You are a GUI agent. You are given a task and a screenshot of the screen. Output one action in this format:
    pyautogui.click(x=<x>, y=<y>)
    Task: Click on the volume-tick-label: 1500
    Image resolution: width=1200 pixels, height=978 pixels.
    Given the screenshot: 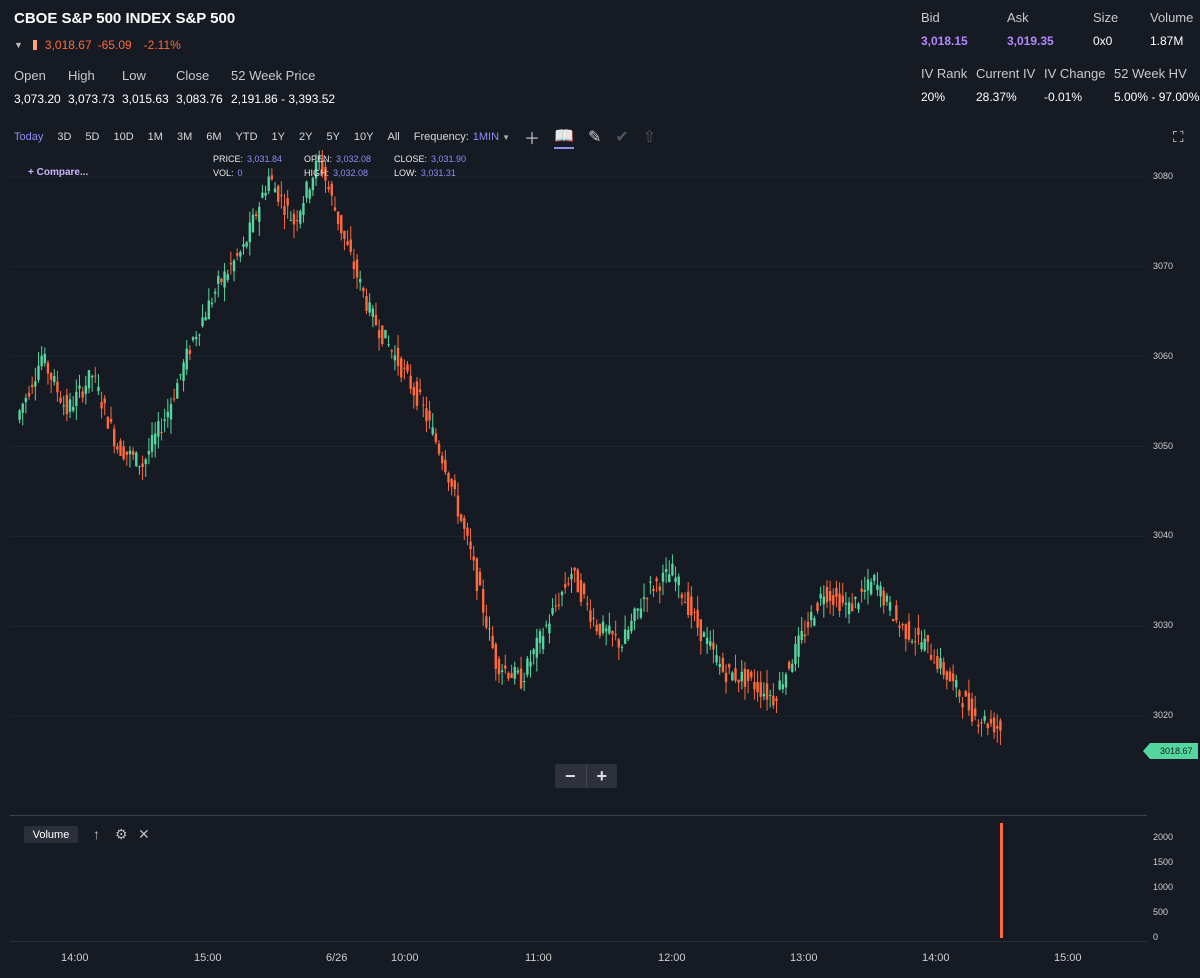 What is the action you would take?
    pyautogui.click(x=1163, y=862)
    